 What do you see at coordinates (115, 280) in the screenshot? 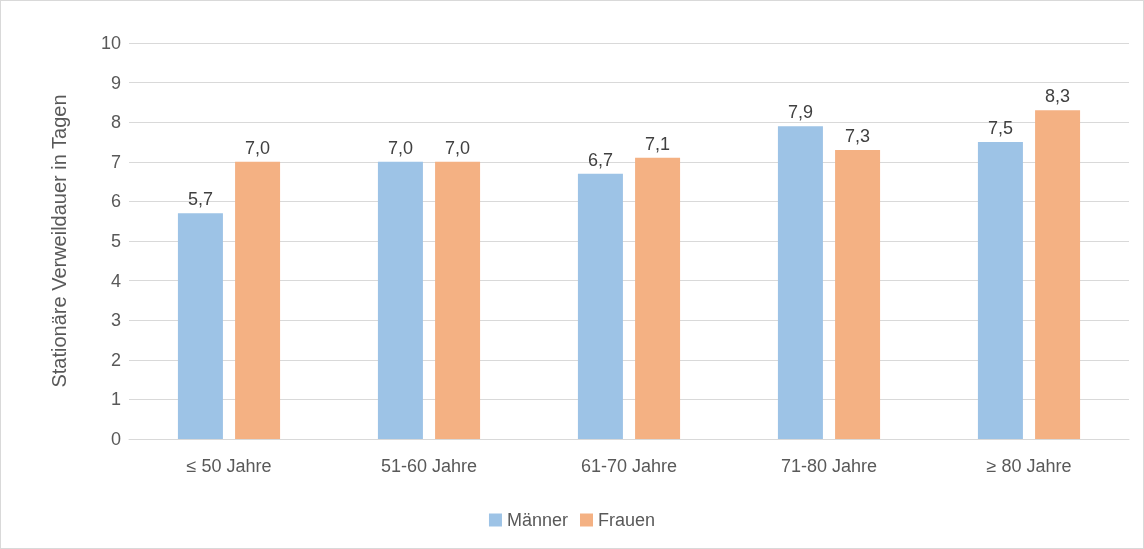
I see `y-tick-label: 4` at bounding box center [115, 280].